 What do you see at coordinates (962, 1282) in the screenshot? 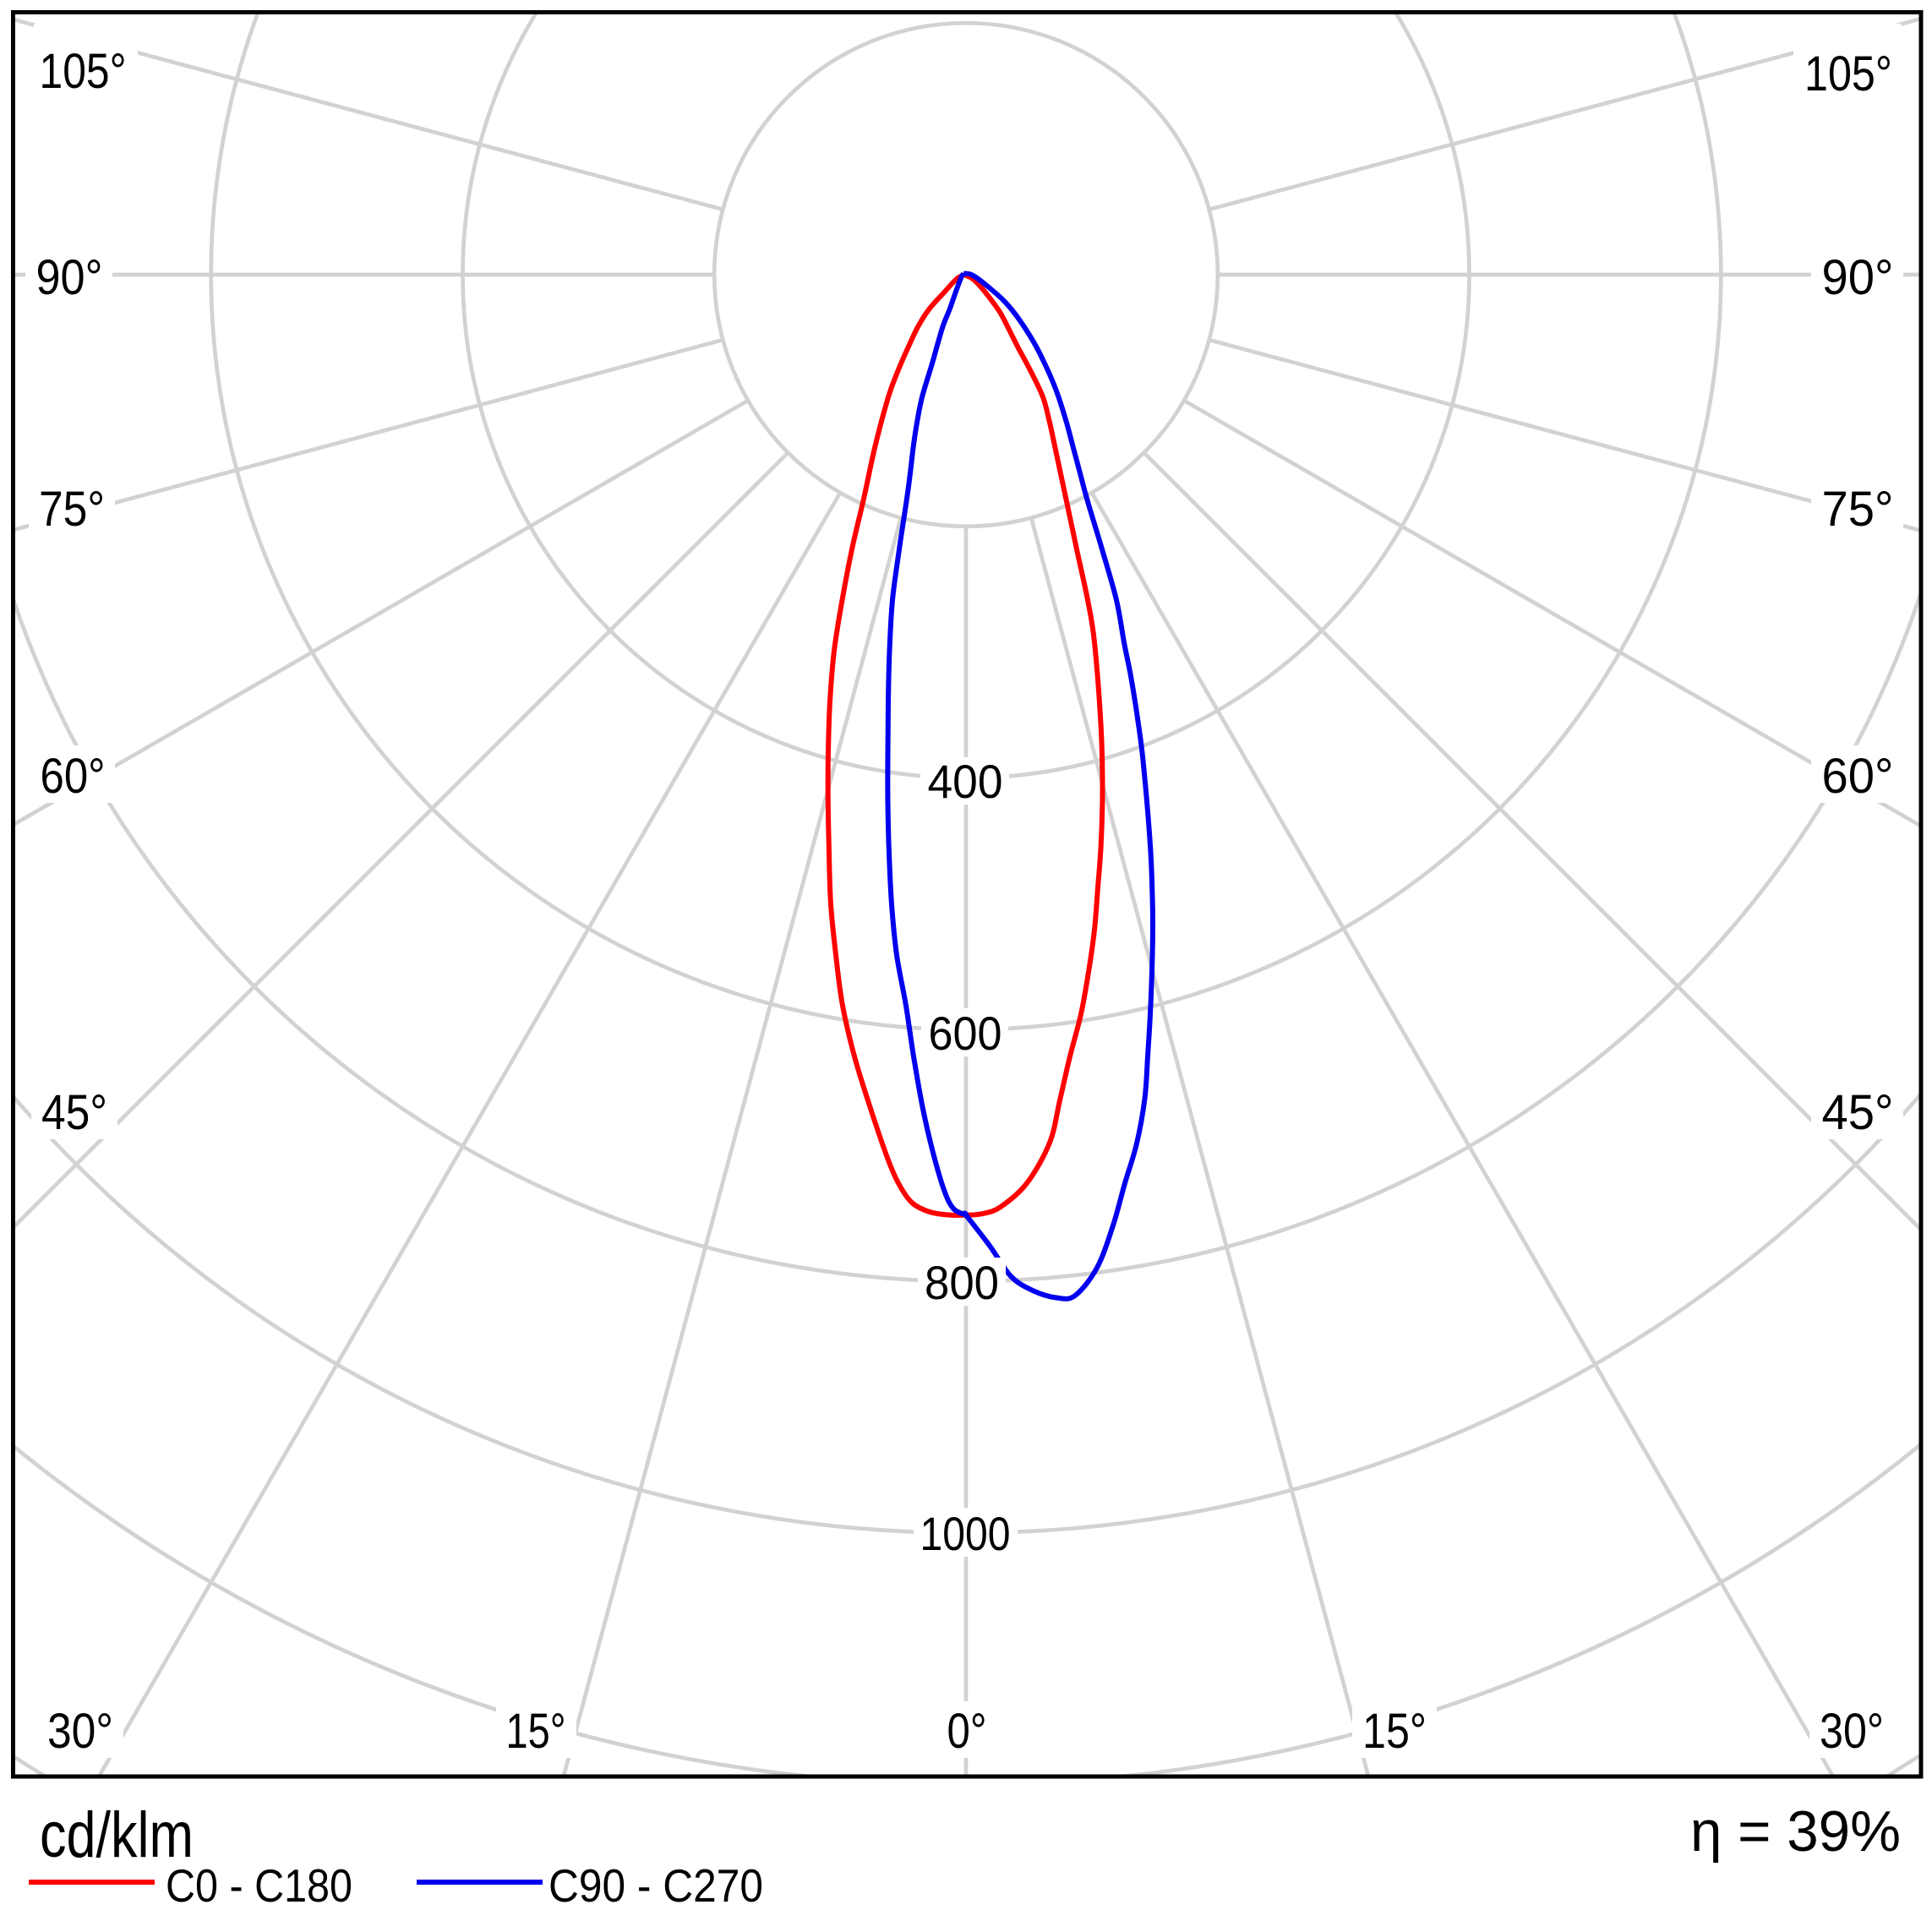
I see `svg-text: 800` at bounding box center [962, 1282].